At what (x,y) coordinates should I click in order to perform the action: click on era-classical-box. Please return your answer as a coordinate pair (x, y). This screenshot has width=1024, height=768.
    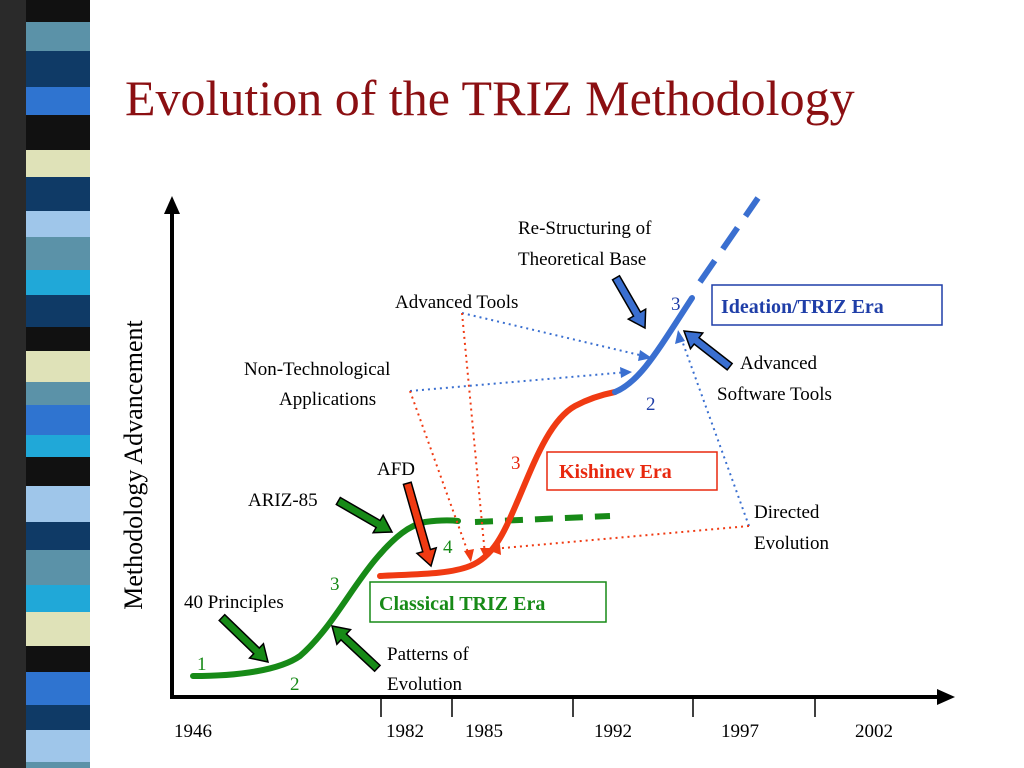
    Looking at the image, I should click on (488, 602).